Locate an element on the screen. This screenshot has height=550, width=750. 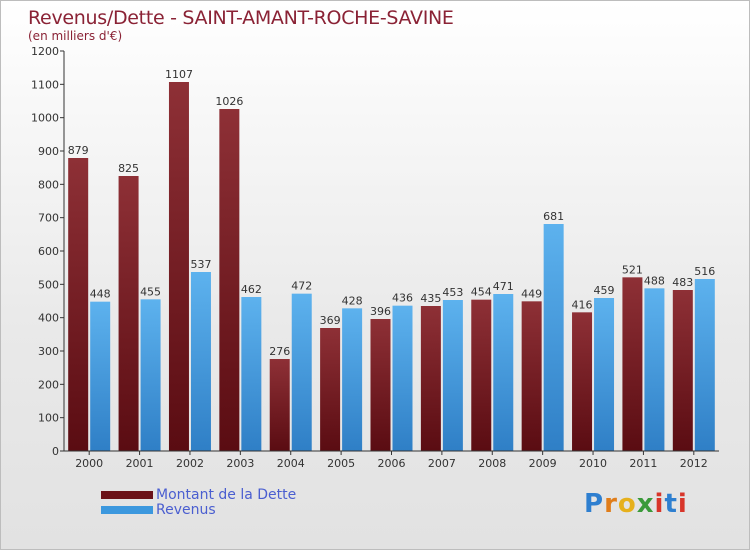
y-tick-label: 600 is located at coordinates (48, 251).